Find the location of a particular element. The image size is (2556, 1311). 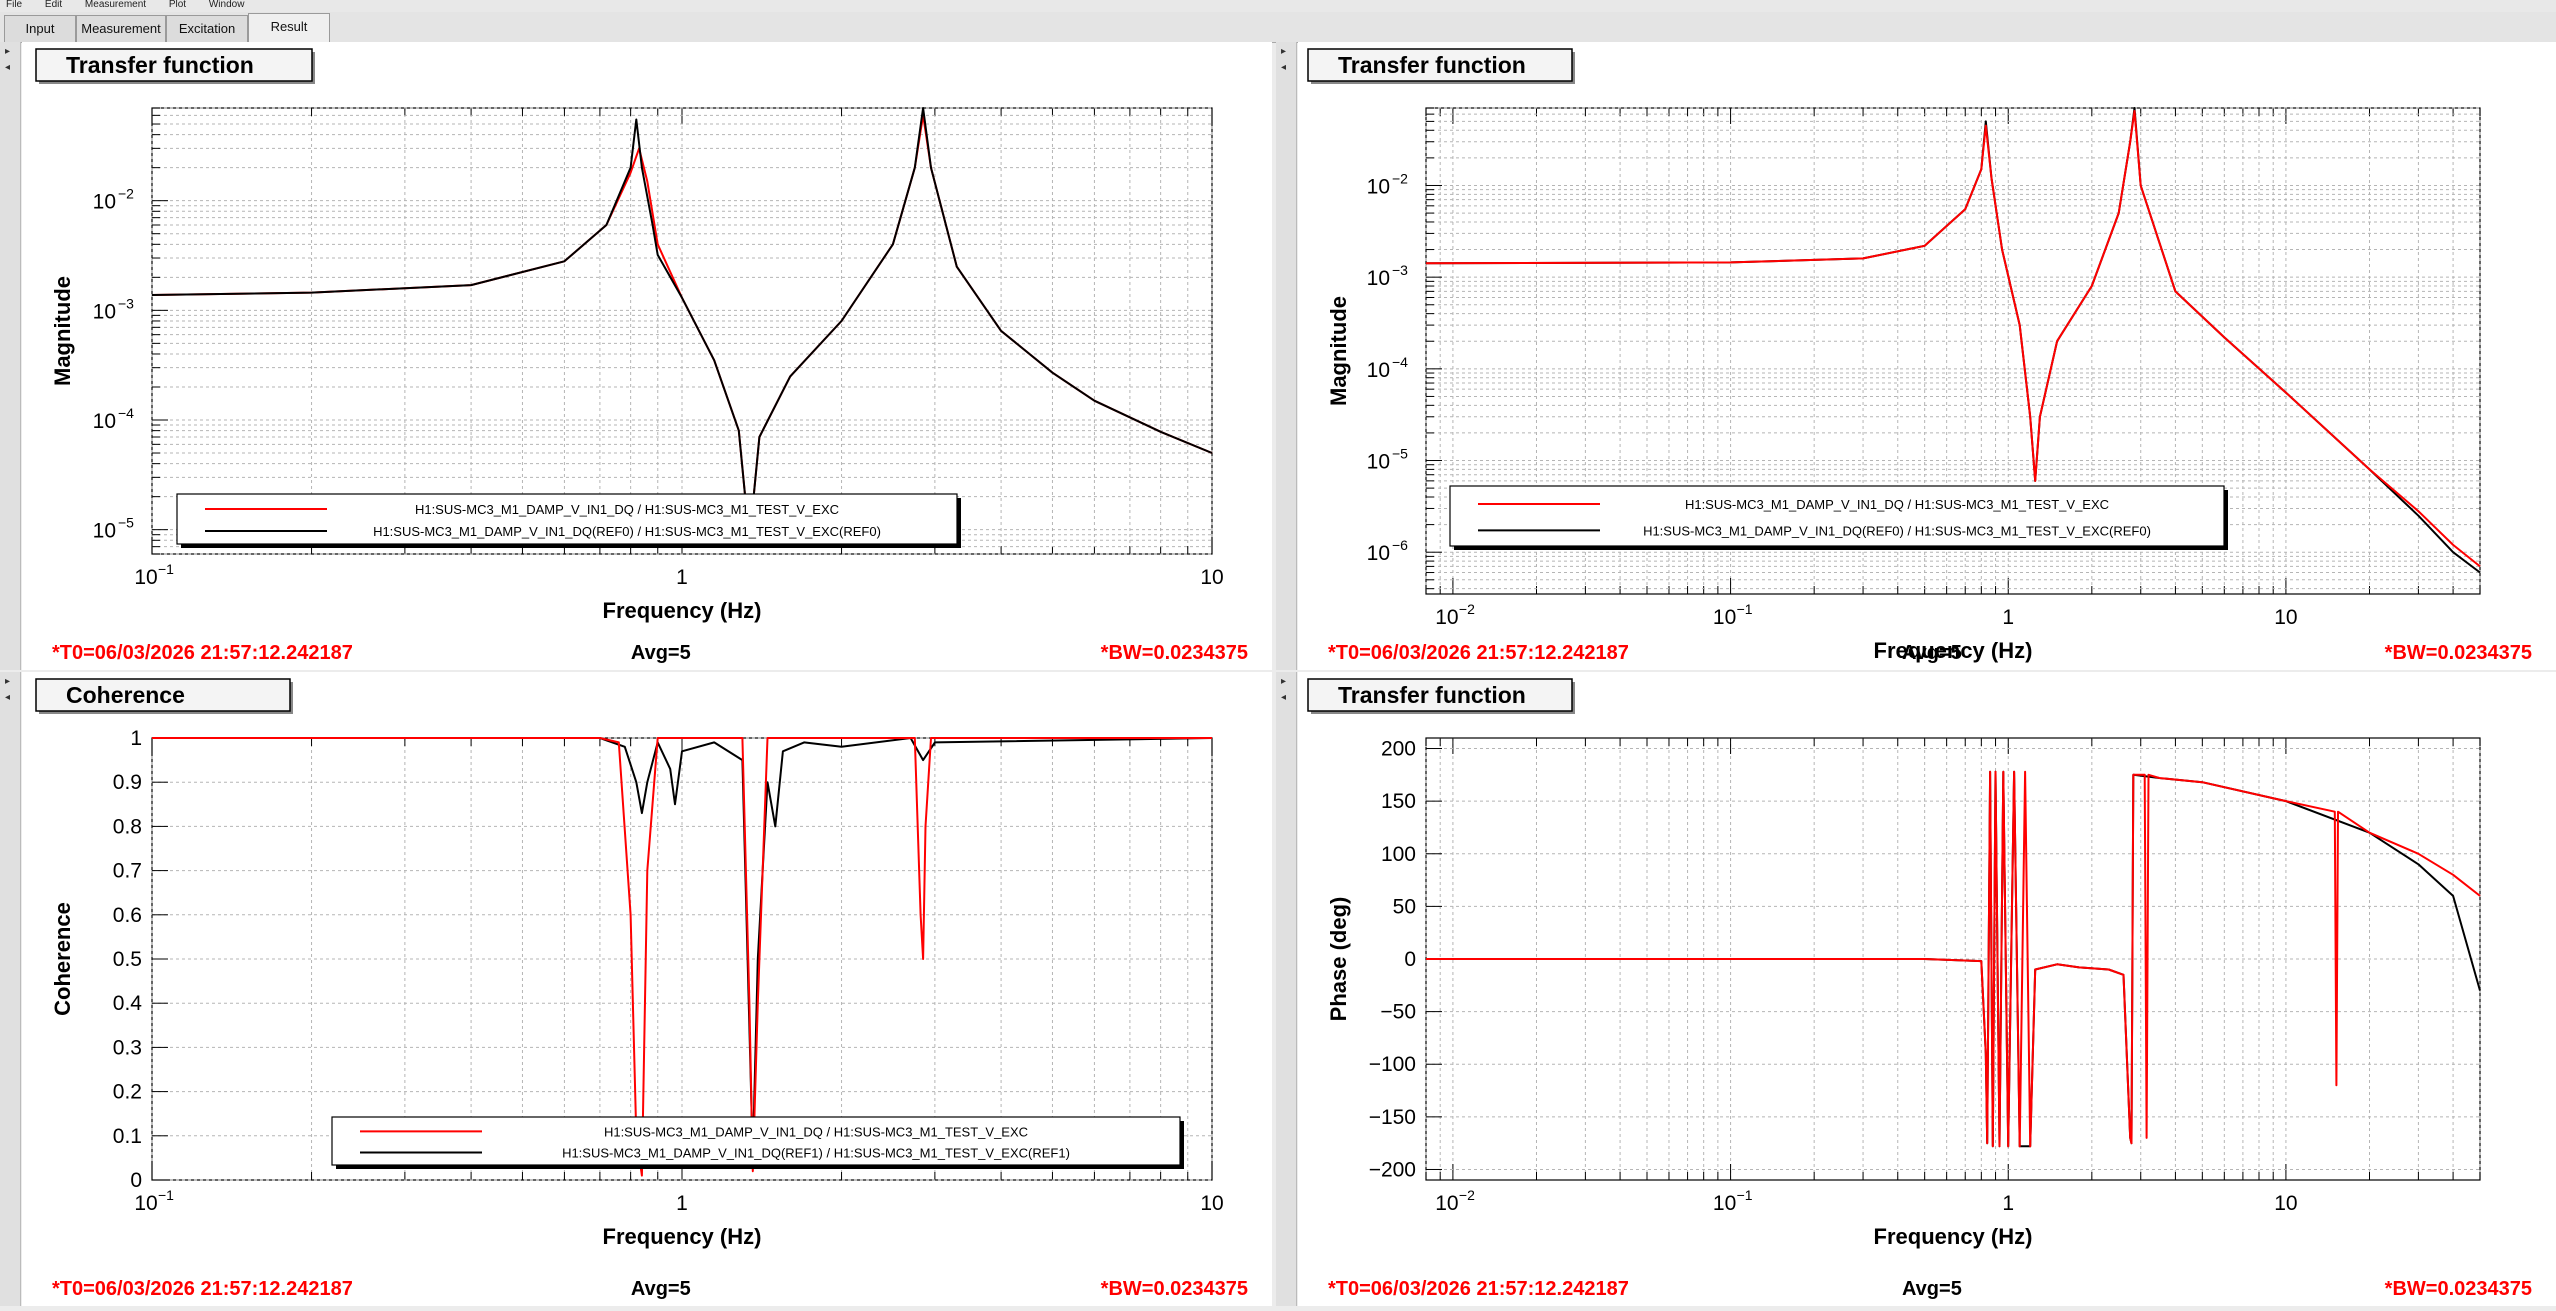

panel-title: Coherence is located at coordinates (164, 696).